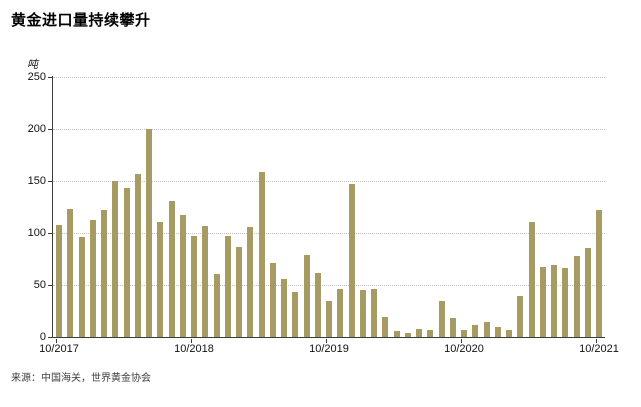  Describe the element at coordinates (36, 128) in the screenshot. I see `y-axis-tick-label: 200` at that location.